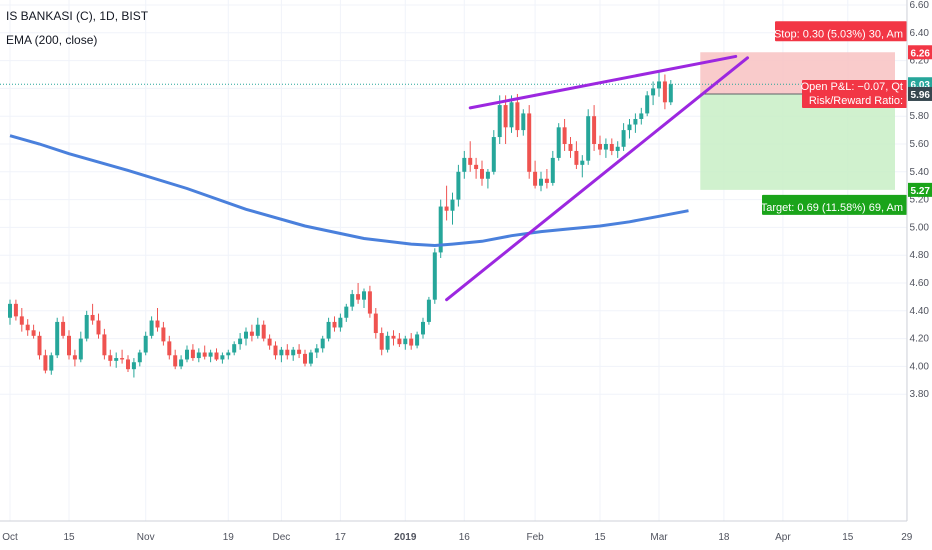 This screenshot has height=550, width=932. I want to click on price-tick-label: 4.80, so click(920, 255).